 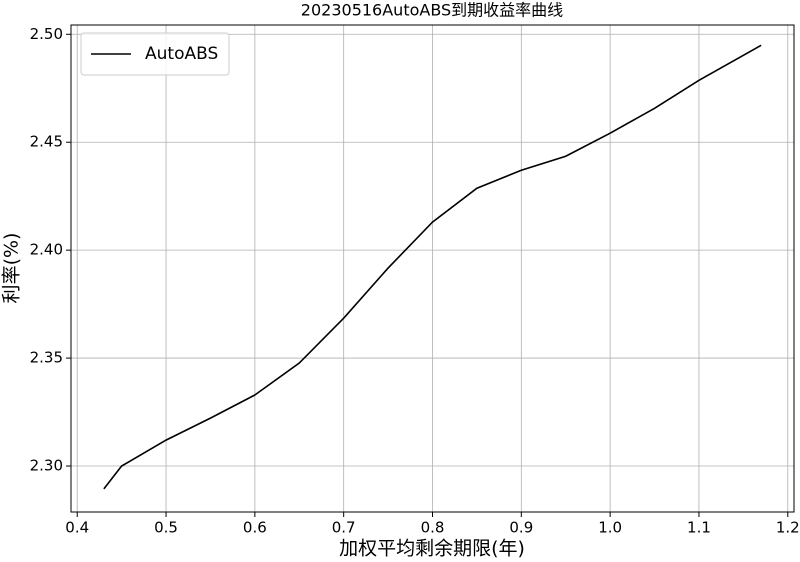 What do you see at coordinates (46, 358) in the screenshot?
I see `y-tick-label: 2.35` at bounding box center [46, 358].